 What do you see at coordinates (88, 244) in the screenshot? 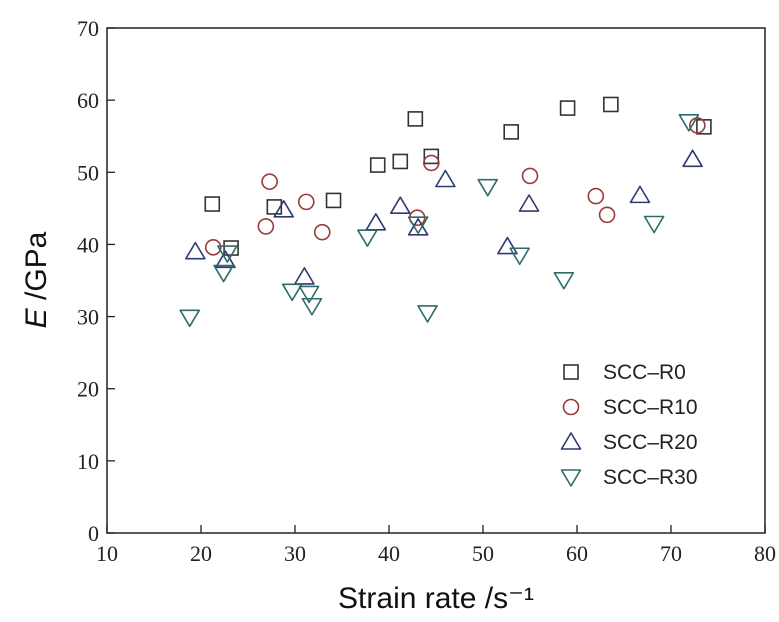
I see `y-tick-label: 40` at bounding box center [88, 244].